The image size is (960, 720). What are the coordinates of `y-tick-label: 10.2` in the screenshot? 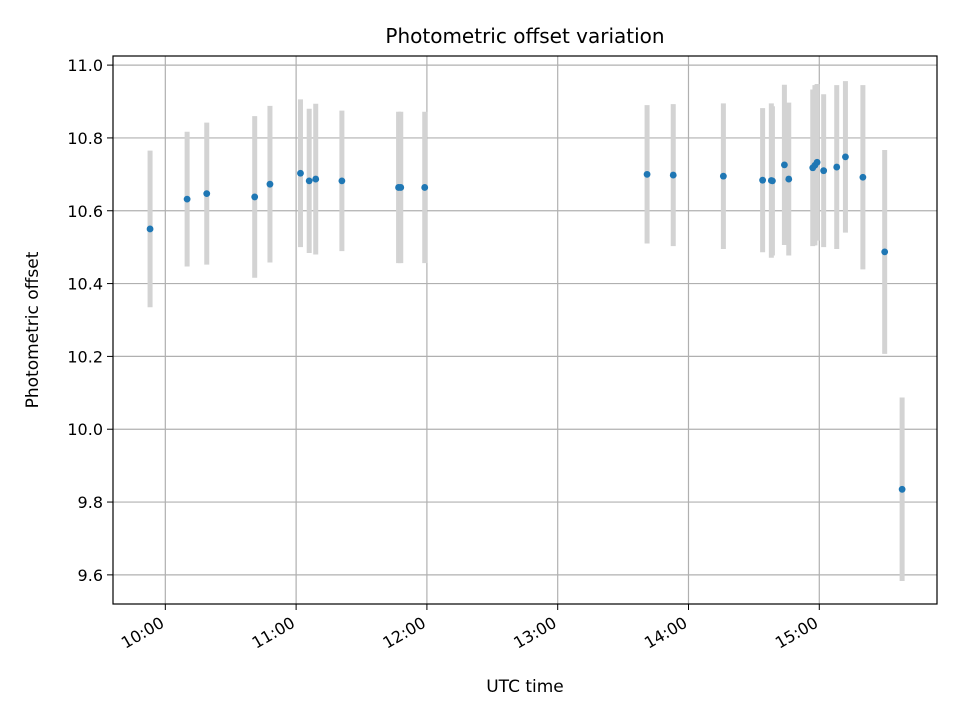 It's located at (85, 356).